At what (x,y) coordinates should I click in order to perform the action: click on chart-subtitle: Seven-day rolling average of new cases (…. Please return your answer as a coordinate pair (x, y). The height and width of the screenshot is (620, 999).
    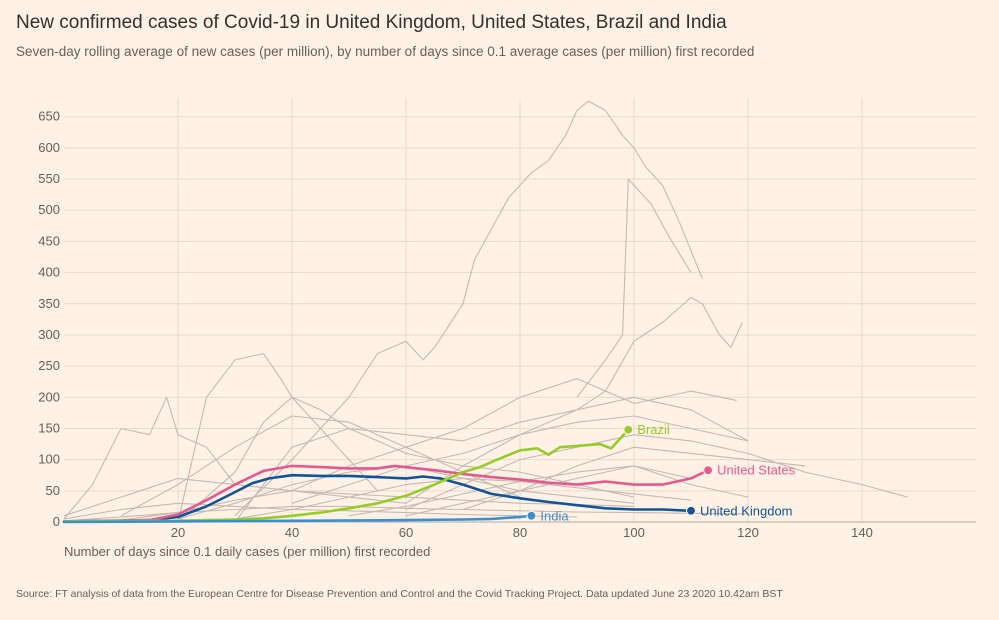
    Looking at the image, I should click on (385, 51).